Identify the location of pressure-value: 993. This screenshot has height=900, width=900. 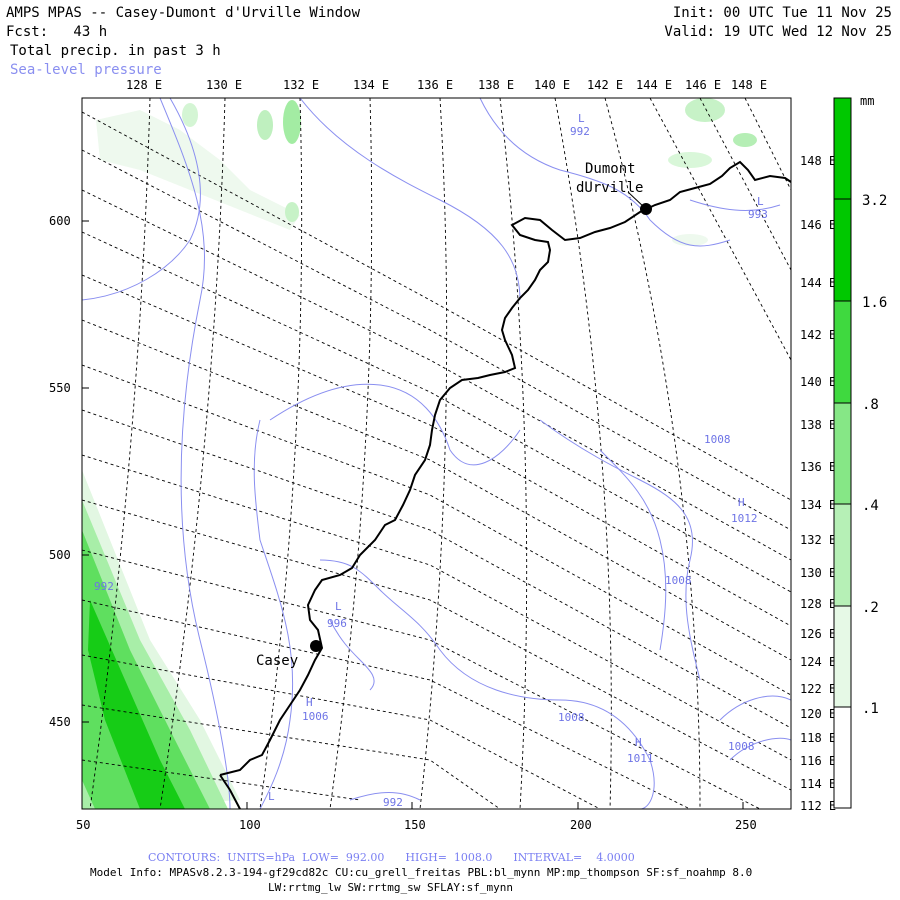
(758, 214).